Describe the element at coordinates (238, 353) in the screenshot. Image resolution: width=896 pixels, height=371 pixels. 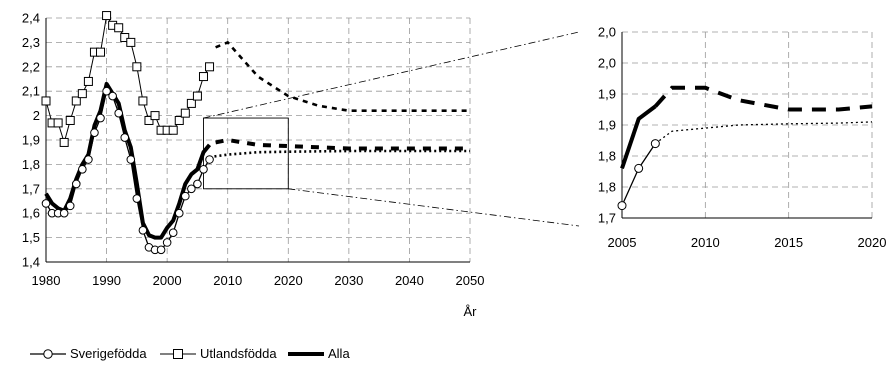
I see `legend-label-utlandsfodda: Utlandsfödda` at that location.